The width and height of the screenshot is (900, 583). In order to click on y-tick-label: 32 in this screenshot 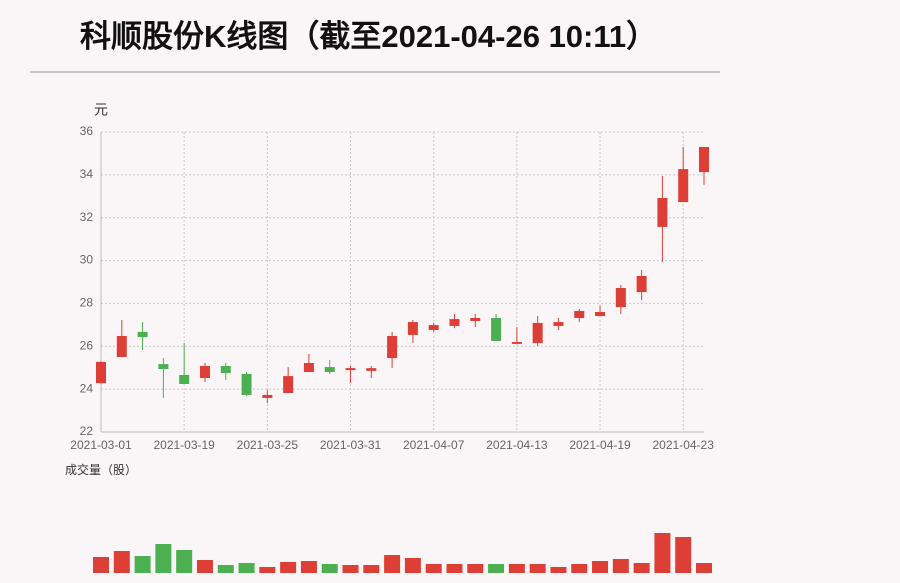, I will do `click(87, 217)`.